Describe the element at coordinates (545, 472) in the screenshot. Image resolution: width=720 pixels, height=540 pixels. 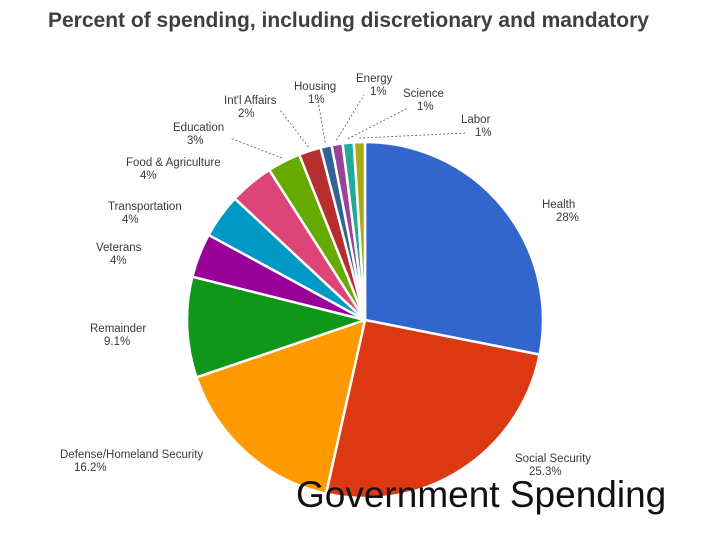
I see `slice-label-value: 25.3%` at that location.